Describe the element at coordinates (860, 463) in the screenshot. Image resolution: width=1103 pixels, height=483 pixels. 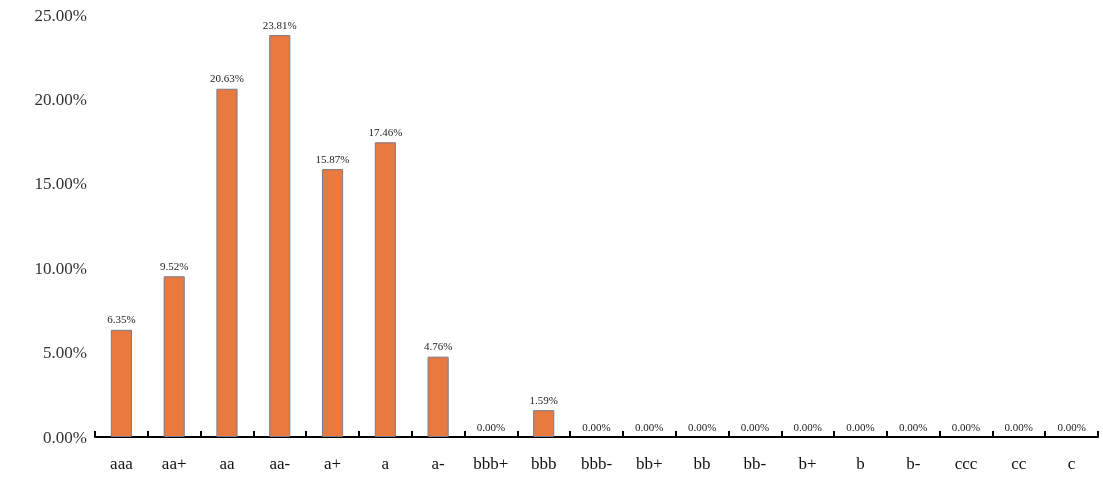
I see `x-tick-label: b` at that location.